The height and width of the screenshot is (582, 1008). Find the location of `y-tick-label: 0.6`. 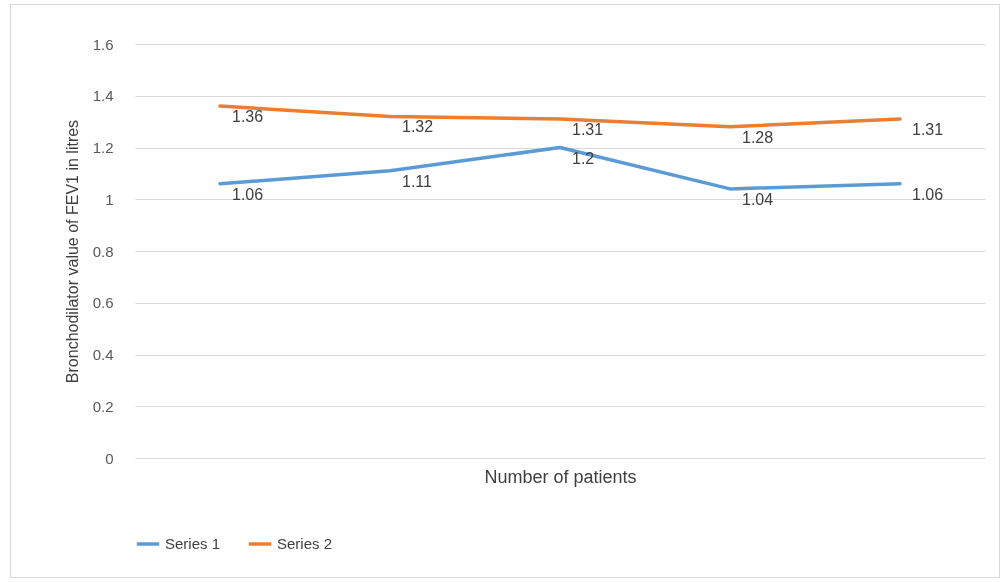

y-tick-label: 0.6 is located at coordinates (103, 303).